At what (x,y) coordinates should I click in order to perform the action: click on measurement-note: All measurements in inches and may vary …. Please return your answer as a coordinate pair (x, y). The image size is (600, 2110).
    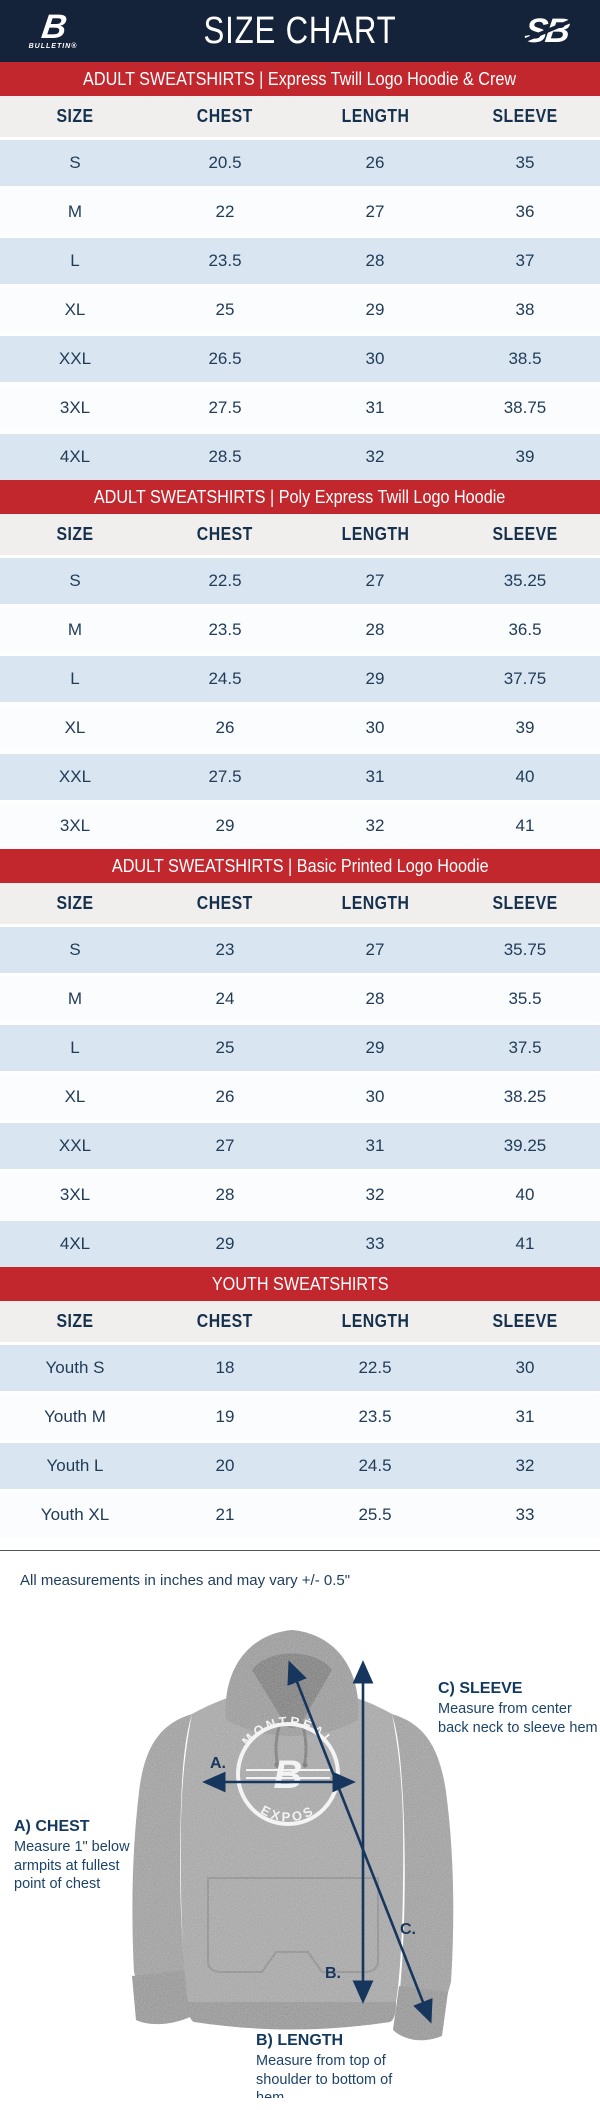
    Looking at the image, I should click on (185, 1580).